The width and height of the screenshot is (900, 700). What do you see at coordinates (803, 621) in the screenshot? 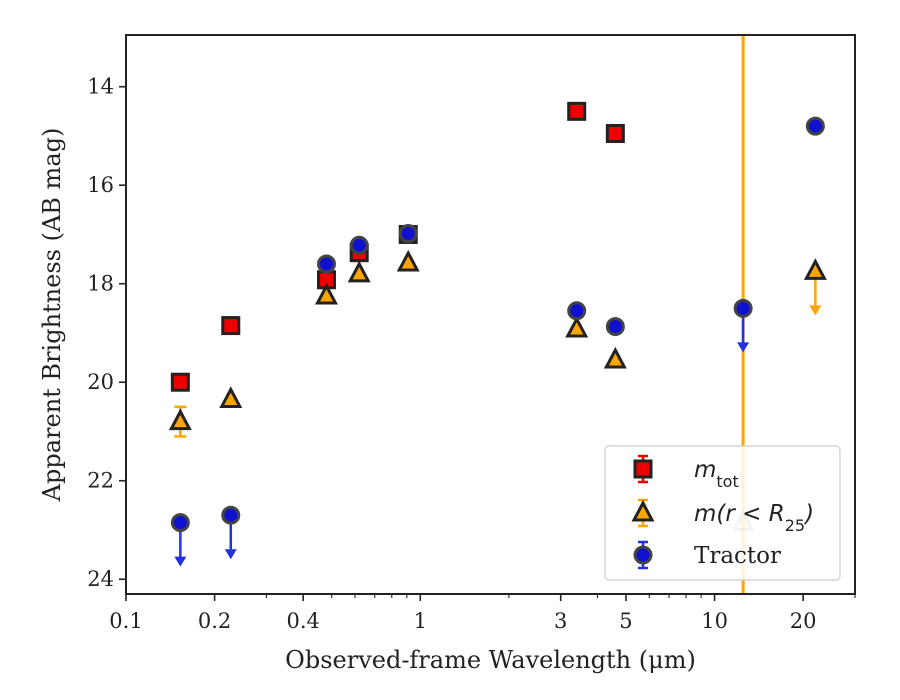
I see `x-tick-label: 20` at bounding box center [803, 621].